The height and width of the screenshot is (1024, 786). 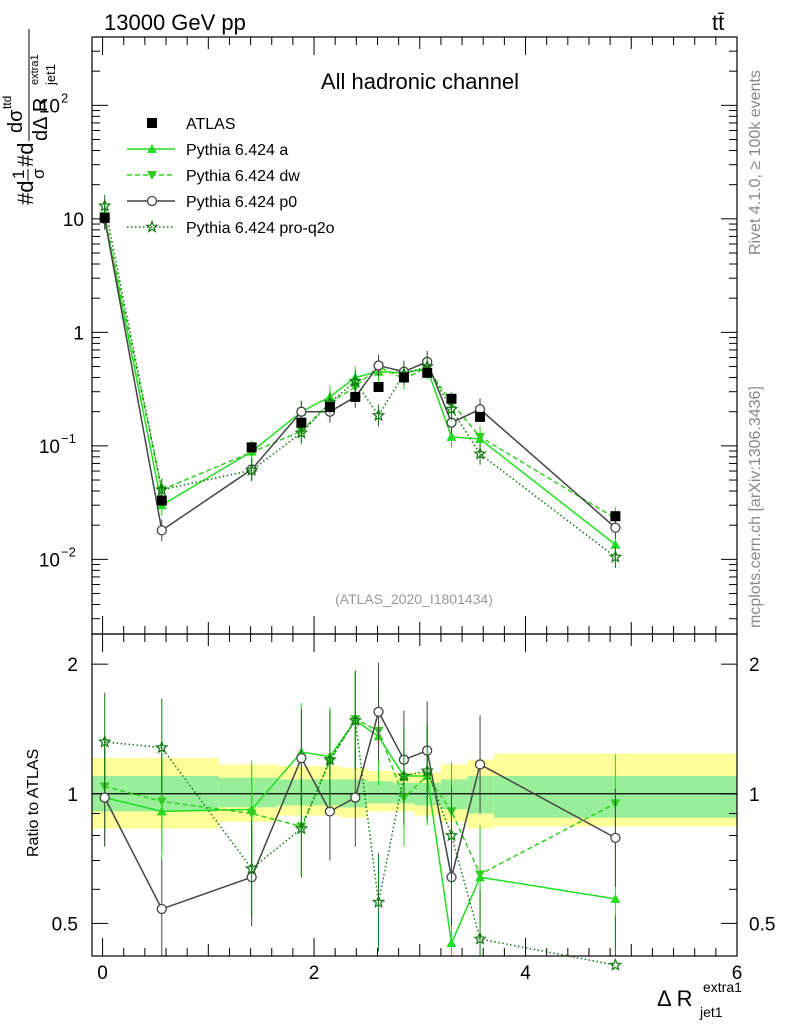 I want to click on ratio-series-line, so click(x=360, y=797).